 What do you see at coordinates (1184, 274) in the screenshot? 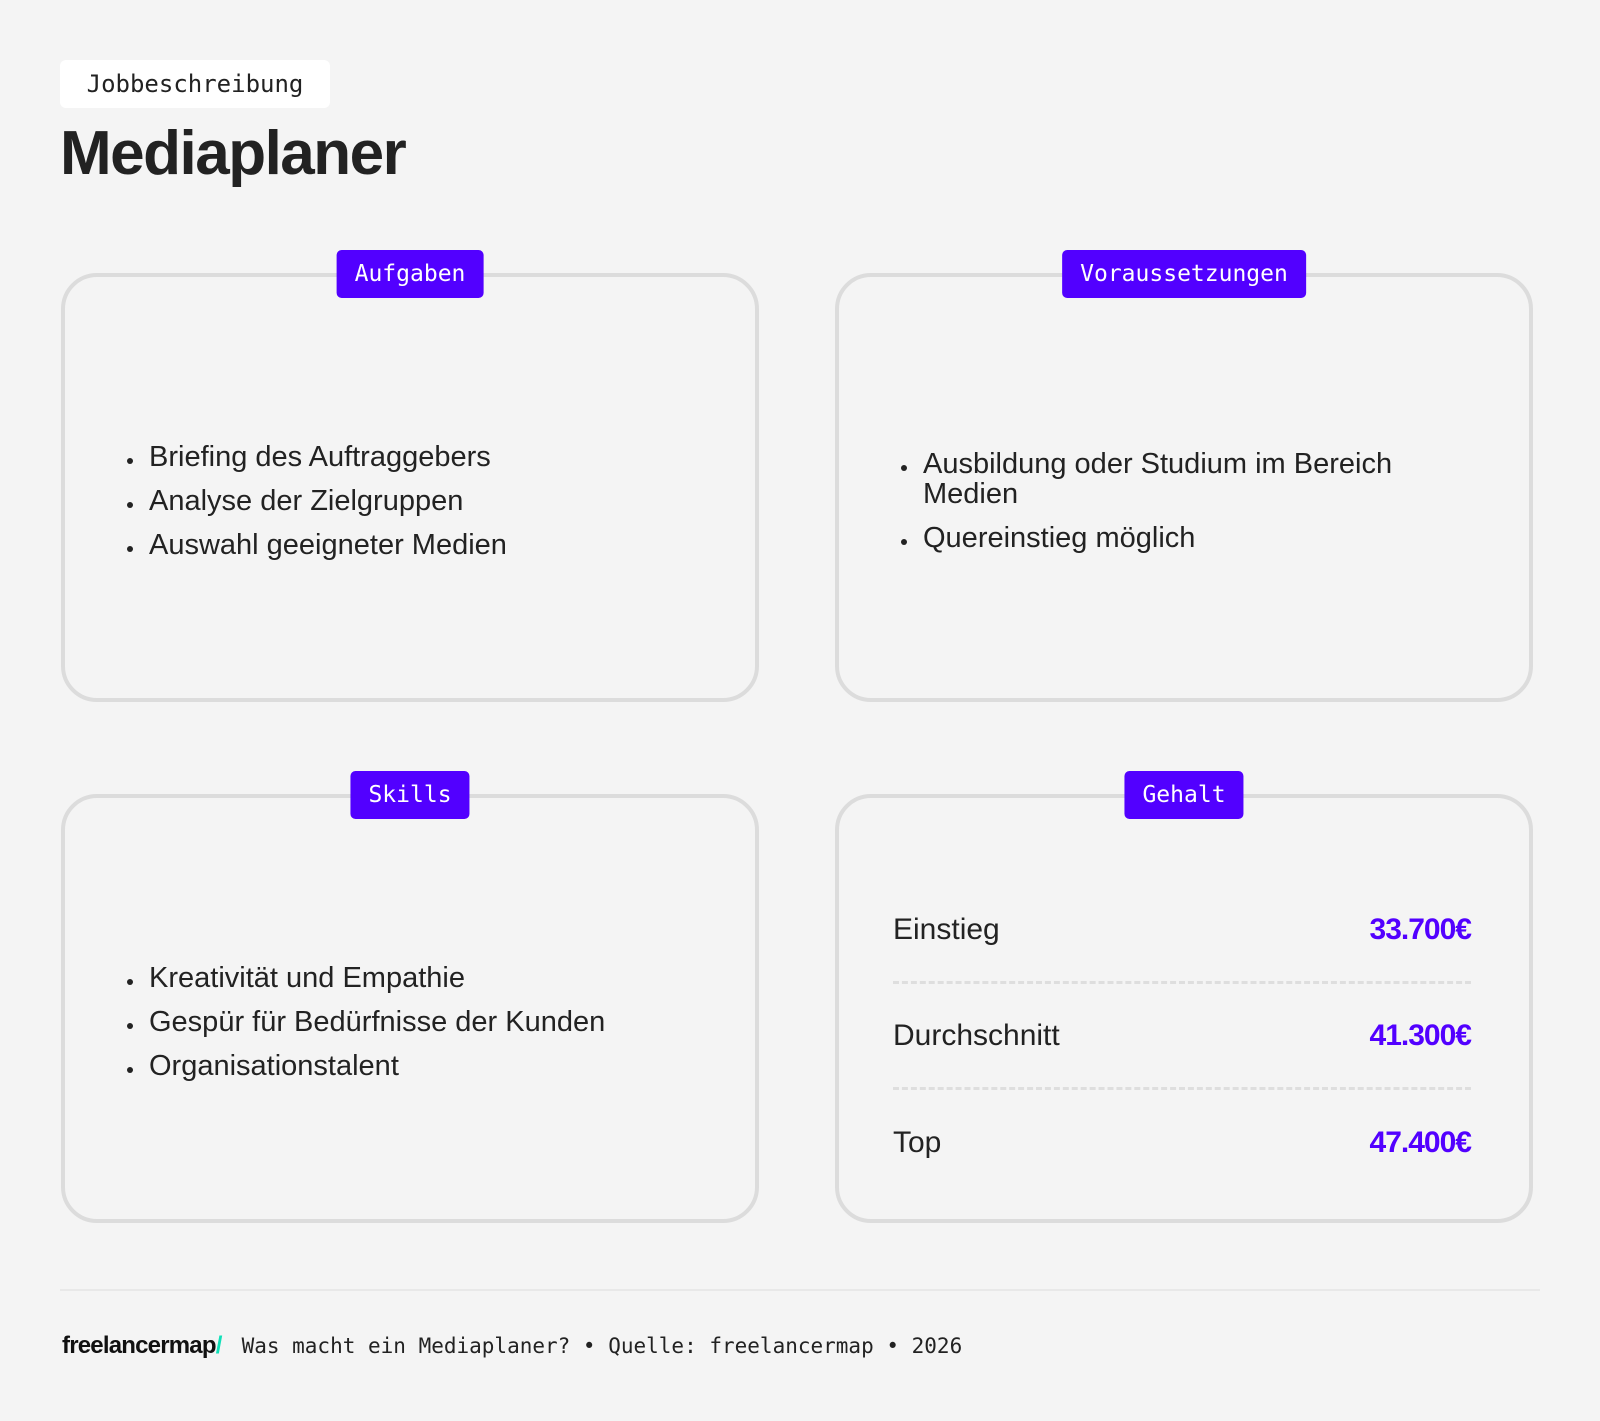
I see `card-badge: Voraussetzungen` at bounding box center [1184, 274].